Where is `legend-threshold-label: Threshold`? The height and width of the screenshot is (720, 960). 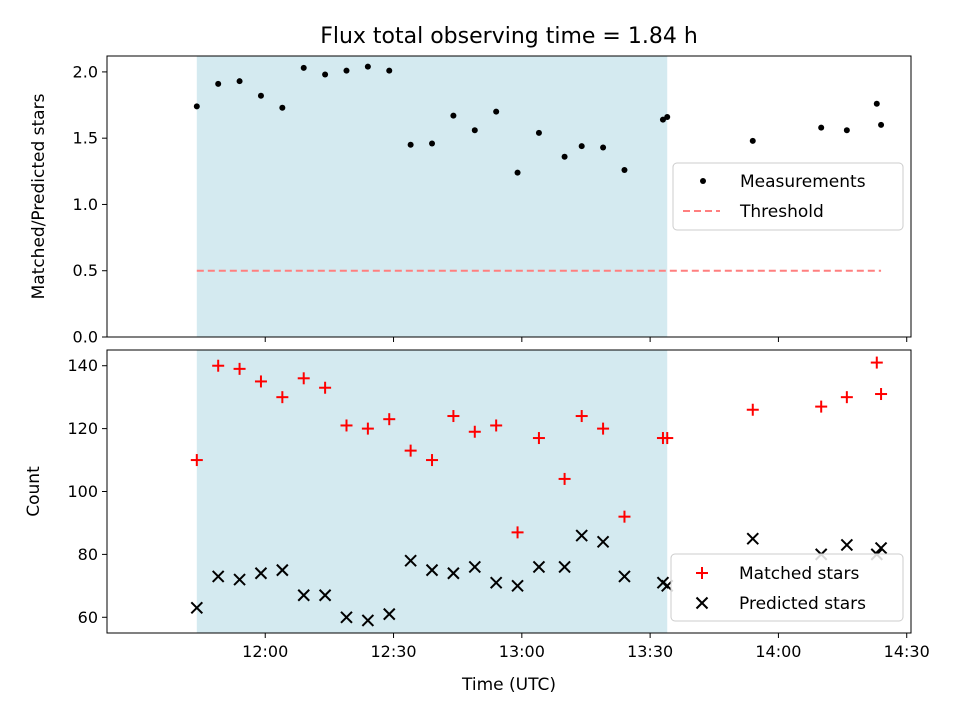 legend-threshold-label: Threshold is located at coordinates (781, 212).